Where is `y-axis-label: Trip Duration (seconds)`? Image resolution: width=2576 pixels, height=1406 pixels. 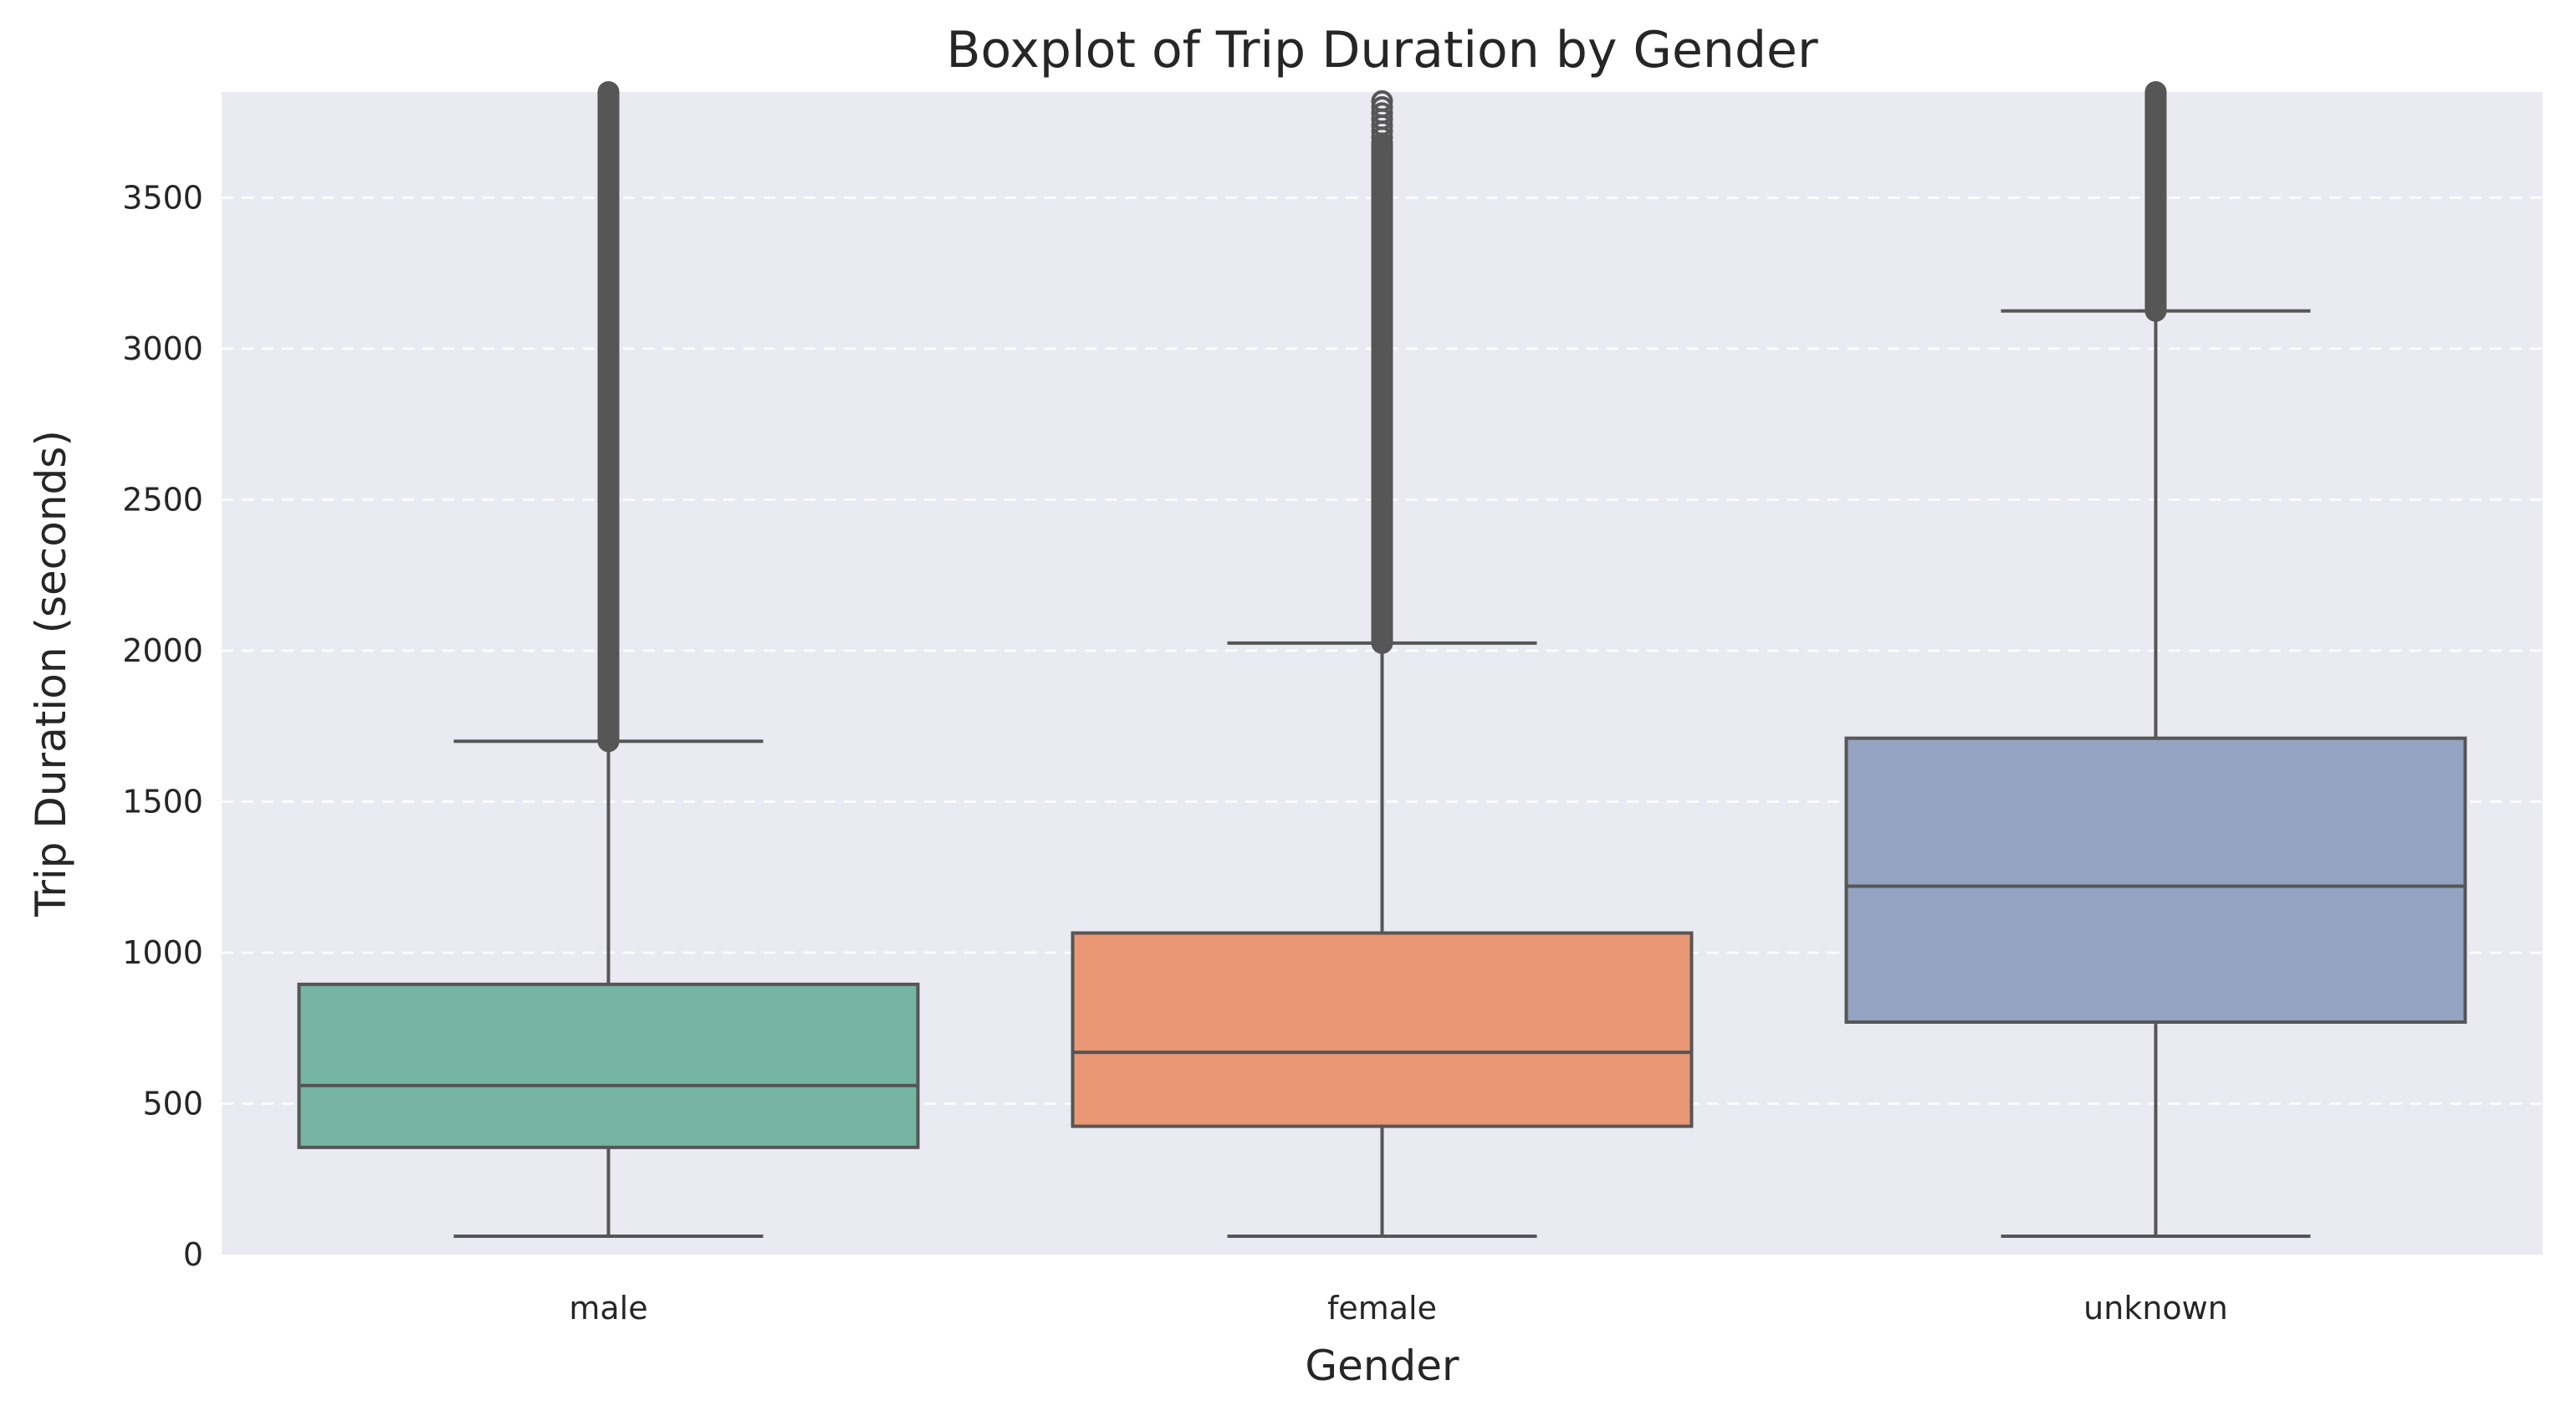
y-axis-label: Trip Duration (seconds) is located at coordinates (51, 674).